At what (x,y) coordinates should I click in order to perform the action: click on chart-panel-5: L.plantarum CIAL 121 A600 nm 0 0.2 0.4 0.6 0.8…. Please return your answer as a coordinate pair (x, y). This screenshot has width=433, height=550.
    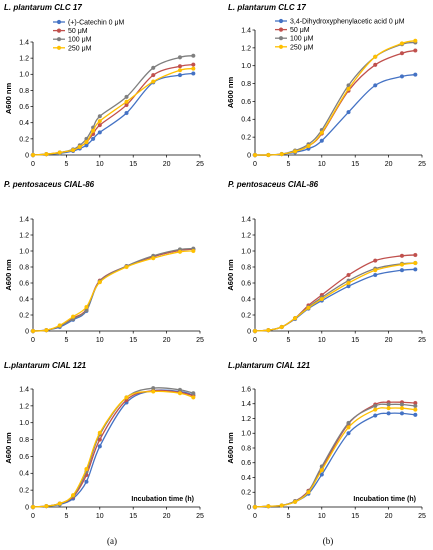
    Looking at the image, I should click on (104, 440).